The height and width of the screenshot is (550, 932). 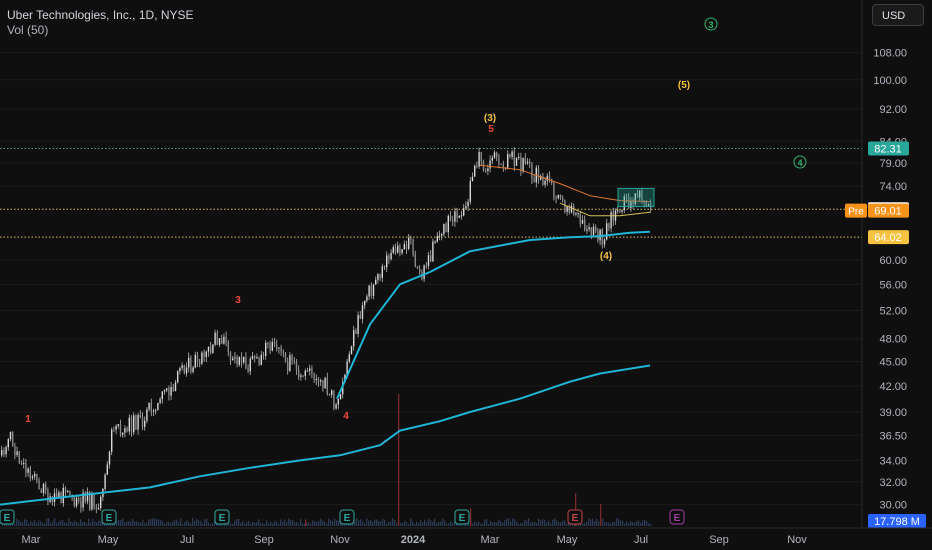 I want to click on y-tick-label: 32.00, so click(x=893, y=483).